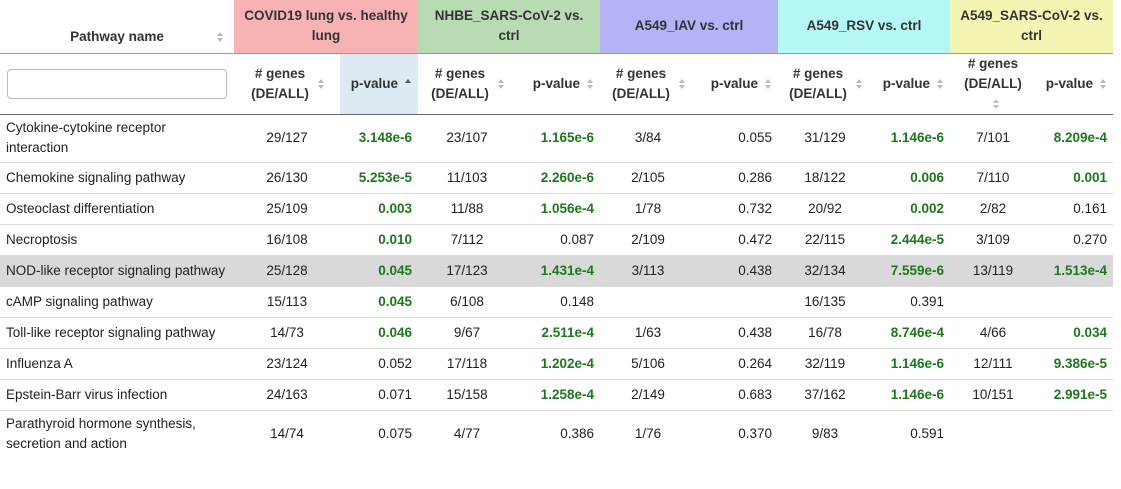 The width and height of the screenshot is (1121, 489). Describe the element at coordinates (287, 363) in the screenshot. I see `gene-count-cell: 23/124` at that location.